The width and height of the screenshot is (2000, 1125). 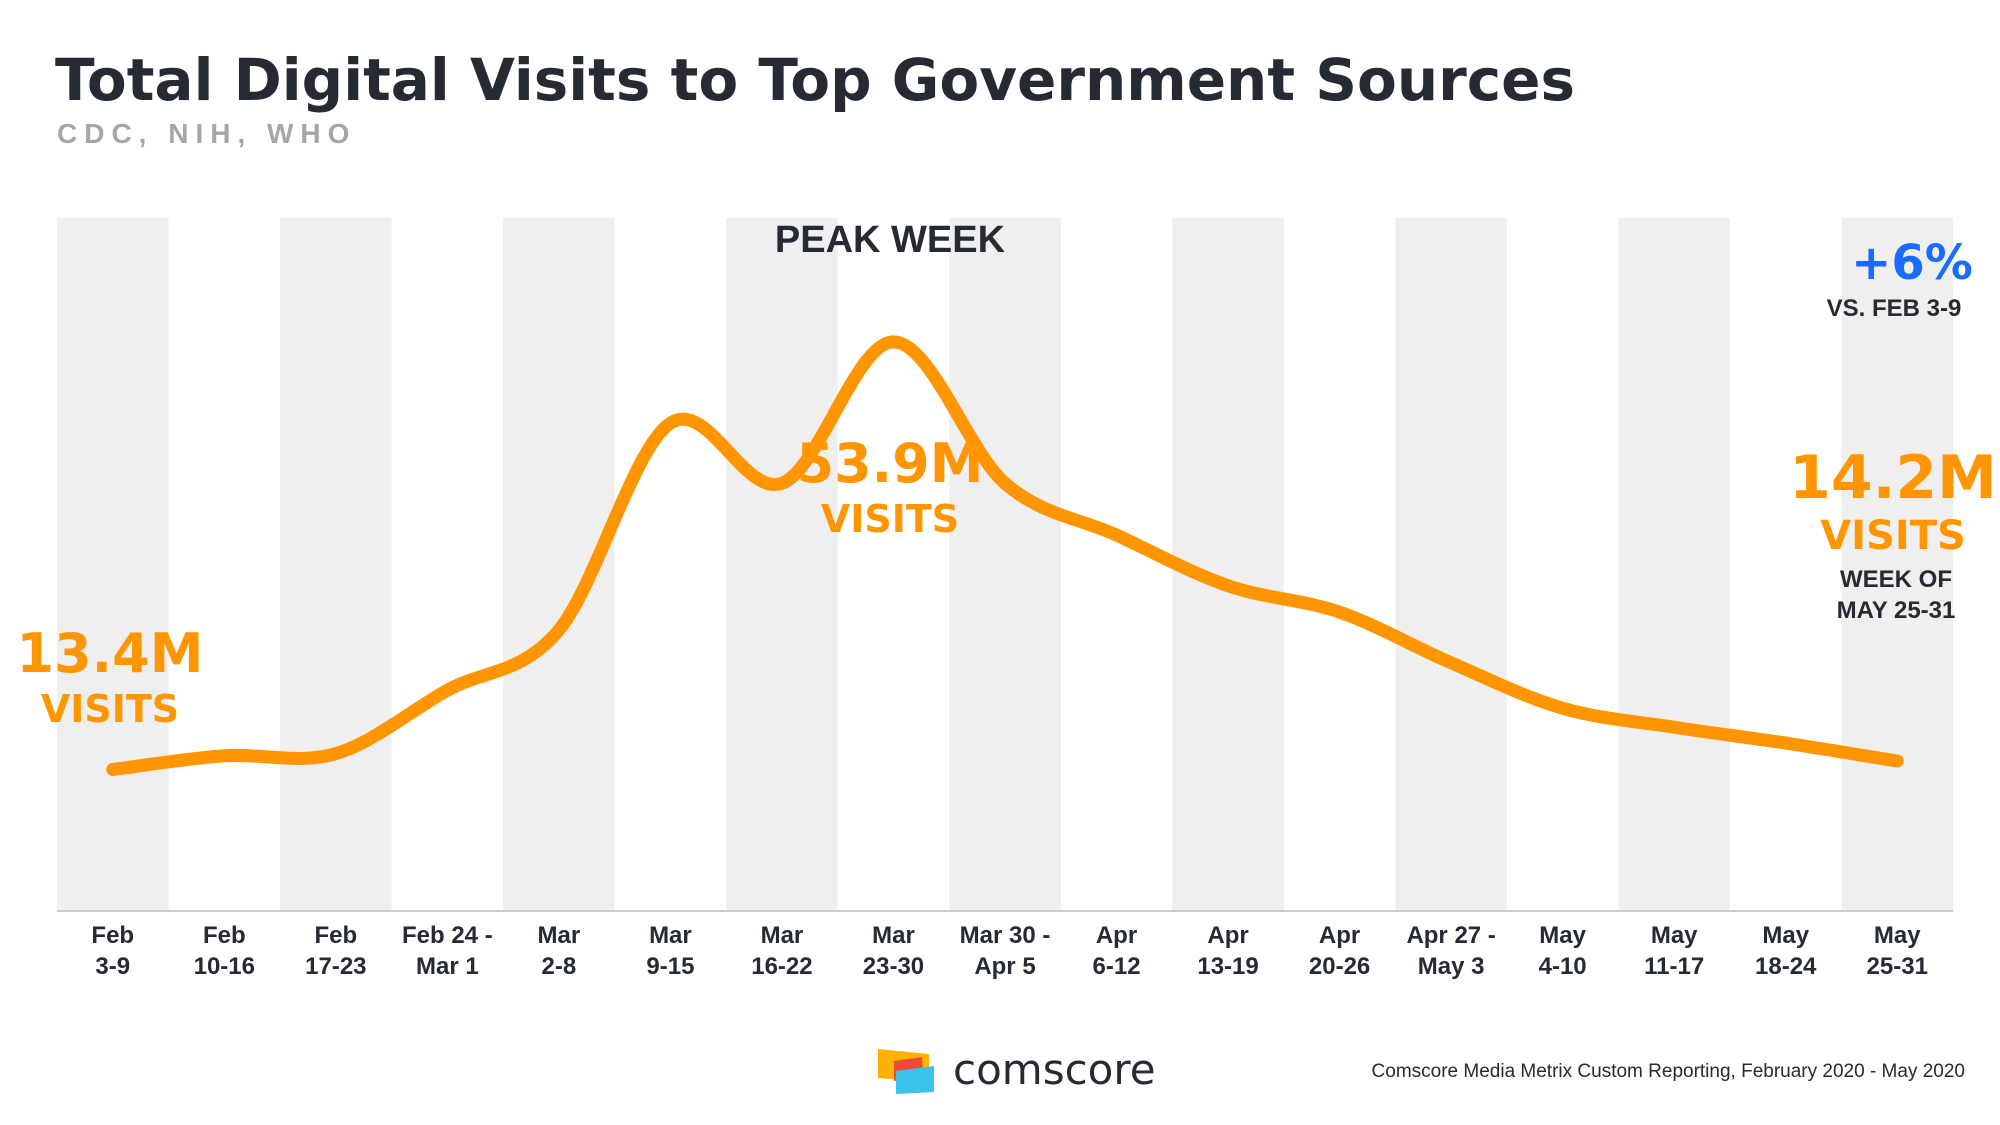 What do you see at coordinates (1893, 536) in the screenshot?
I see `end-unit-label: VISITS` at bounding box center [1893, 536].